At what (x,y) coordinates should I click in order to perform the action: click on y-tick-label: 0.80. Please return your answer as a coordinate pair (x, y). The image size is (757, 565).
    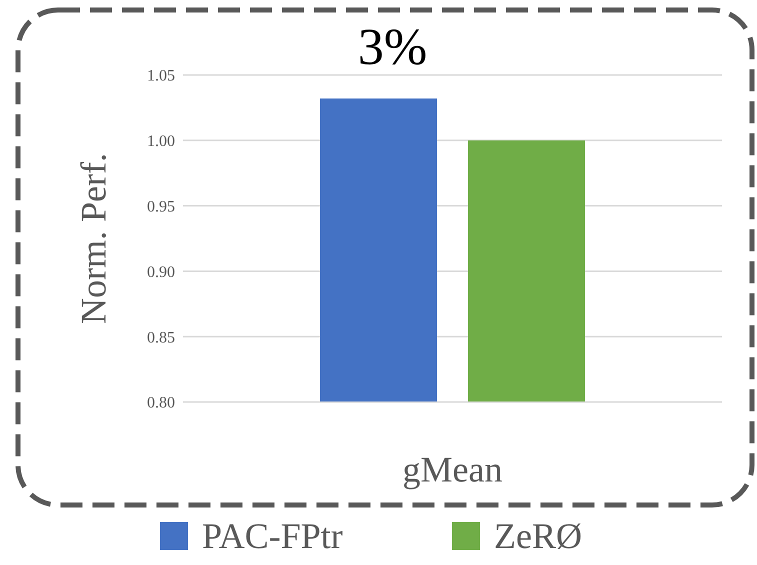
    Looking at the image, I should click on (161, 403).